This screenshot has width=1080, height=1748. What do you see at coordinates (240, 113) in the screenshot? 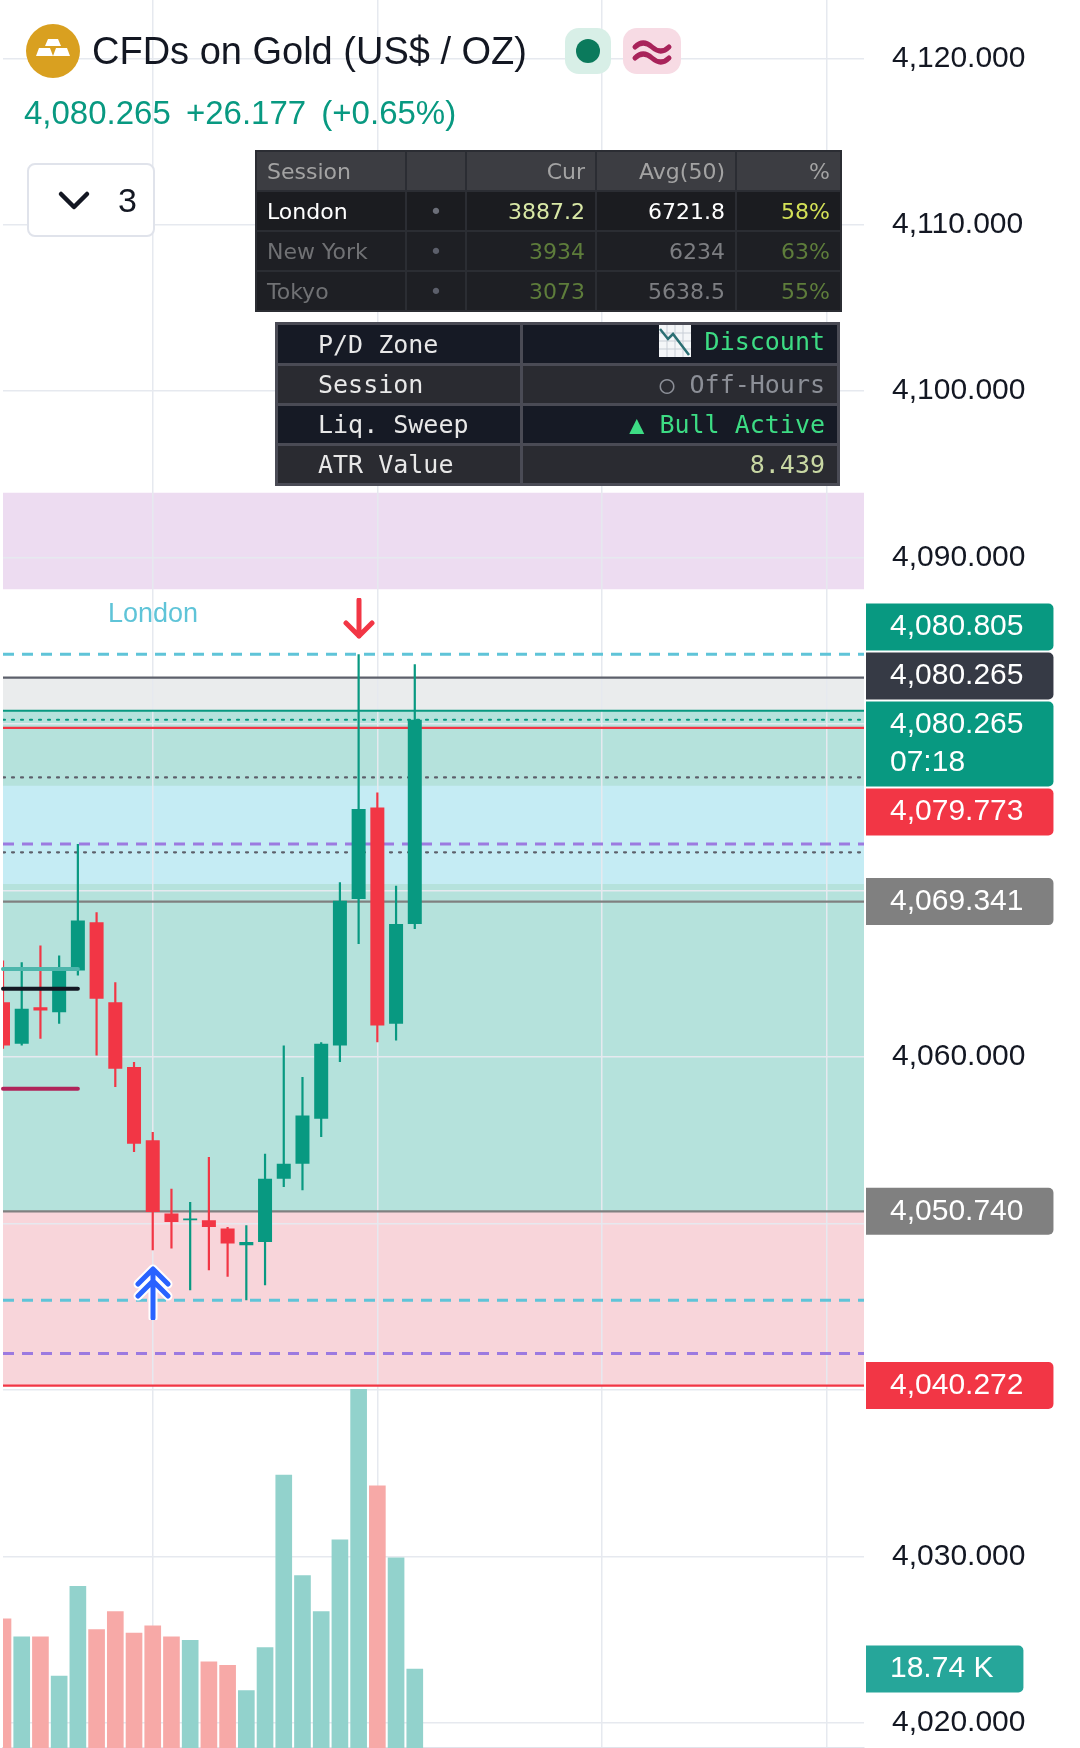
I see `text: 4,080.265 +26.177 (+0.65%)` at bounding box center [240, 113].